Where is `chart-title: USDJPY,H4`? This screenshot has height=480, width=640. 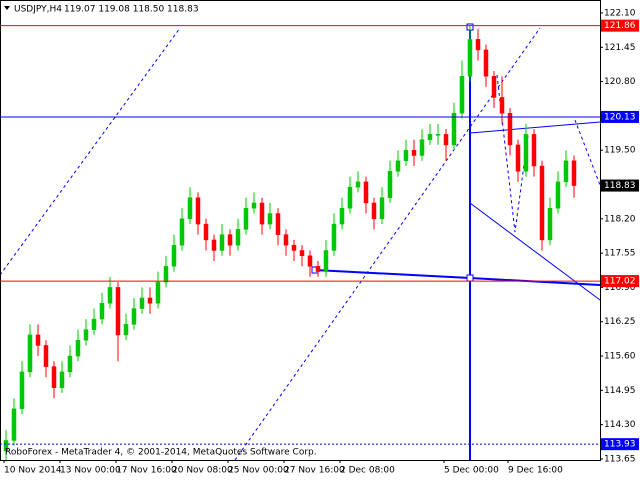
chart-title: USDJPY,H4 is located at coordinates (38, 10).